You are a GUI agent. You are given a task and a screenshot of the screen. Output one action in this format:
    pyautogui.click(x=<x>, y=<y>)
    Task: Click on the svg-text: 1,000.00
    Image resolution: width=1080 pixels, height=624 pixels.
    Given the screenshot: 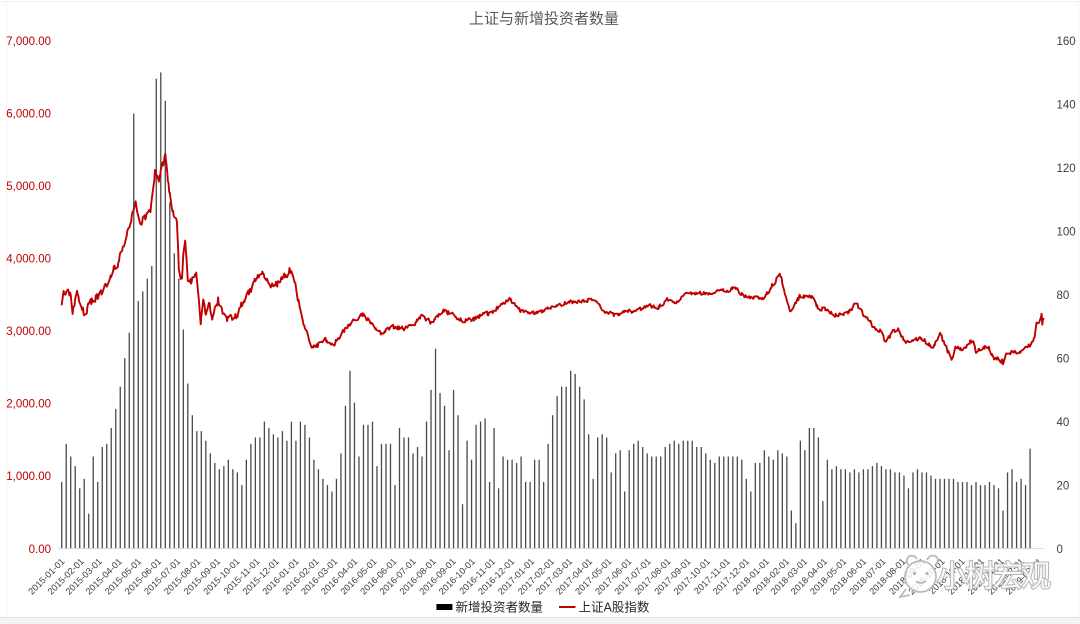 What is the action you would take?
    pyautogui.click(x=28, y=477)
    